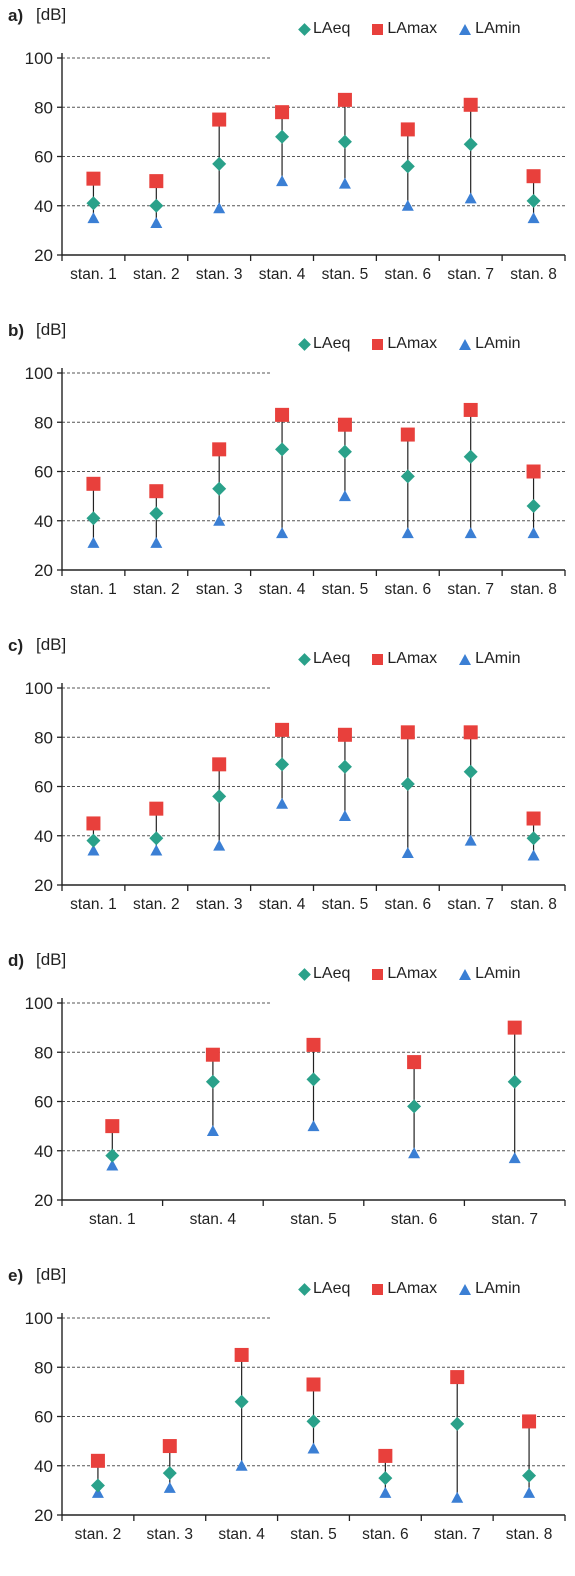  Describe the element at coordinates (43, 472) in the screenshot. I see `y-tick-label: 60` at that location.